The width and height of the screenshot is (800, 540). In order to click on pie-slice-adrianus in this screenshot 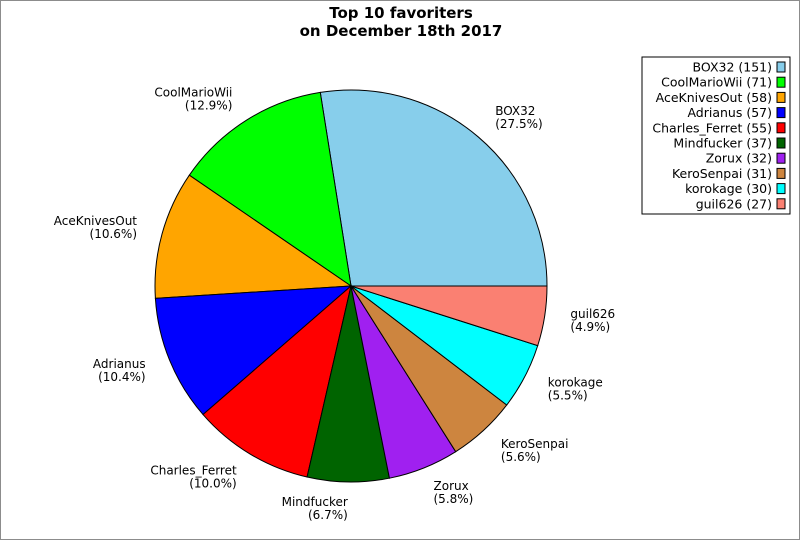, I will do `click(253, 350)`.